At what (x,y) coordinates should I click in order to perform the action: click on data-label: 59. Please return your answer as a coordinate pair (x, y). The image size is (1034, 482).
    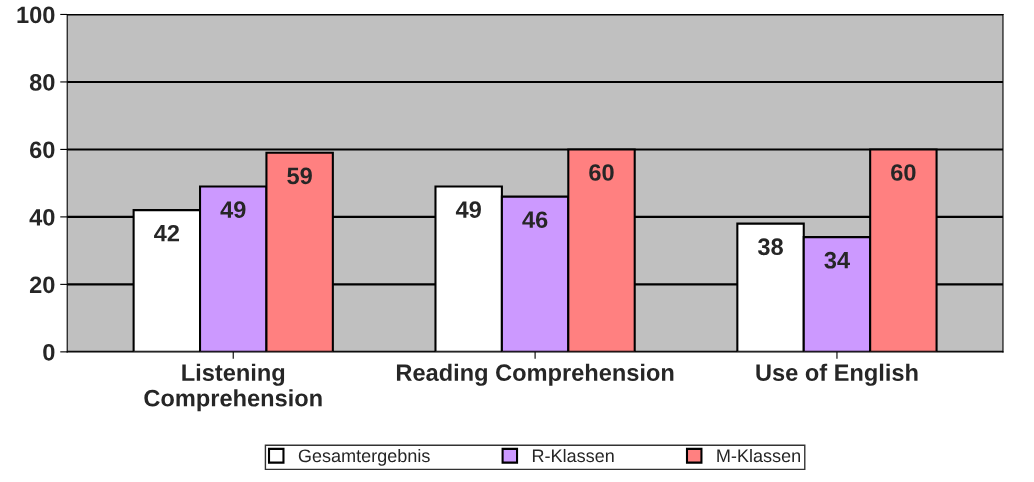
    Looking at the image, I should click on (299, 176).